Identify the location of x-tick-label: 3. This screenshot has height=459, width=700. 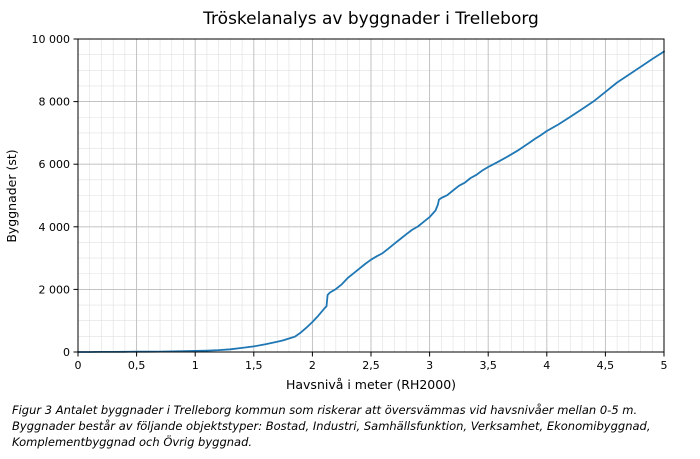
(429, 365).